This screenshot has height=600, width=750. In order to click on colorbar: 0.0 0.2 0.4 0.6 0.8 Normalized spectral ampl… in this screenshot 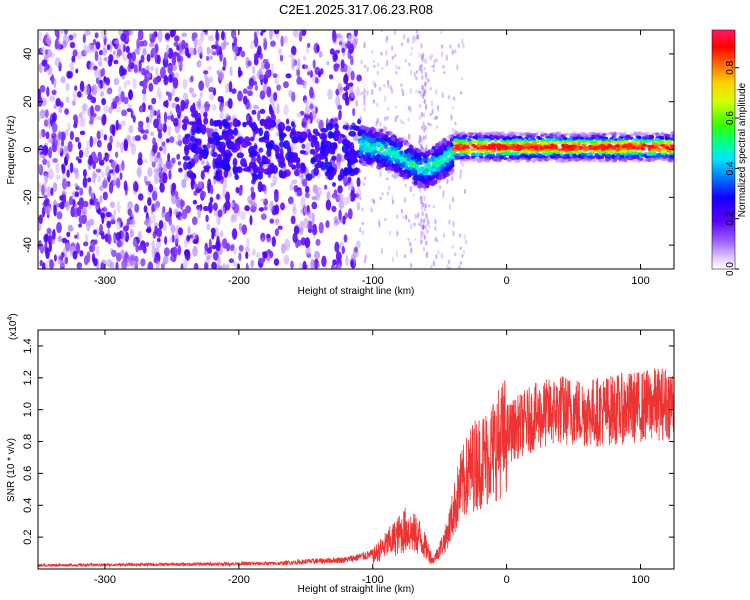, I will do `click(729, 152)`.